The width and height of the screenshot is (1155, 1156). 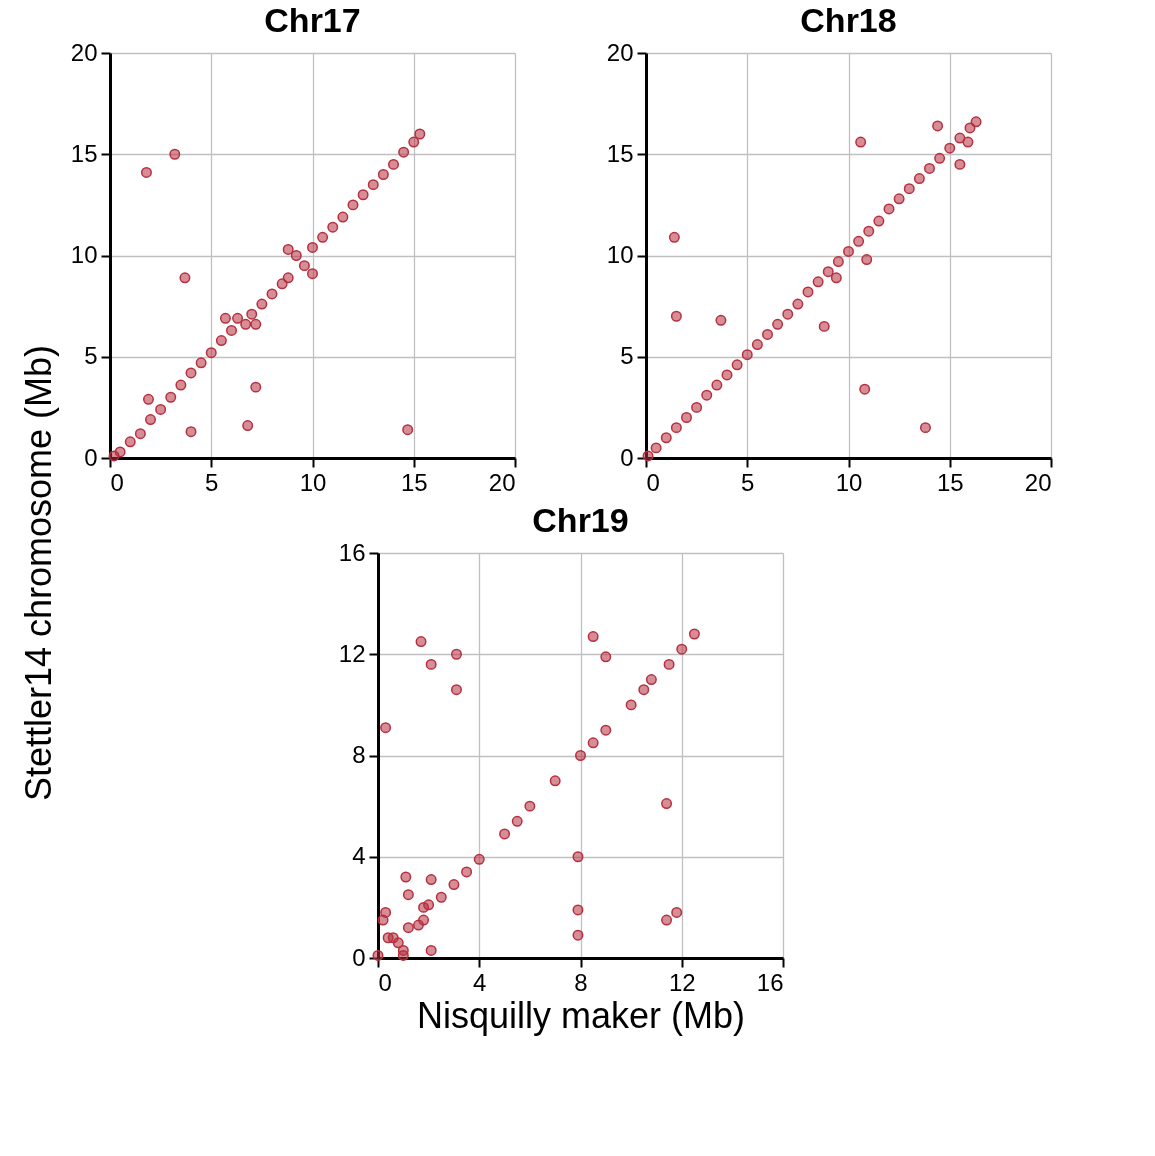 I want to click on chart-title: Chr18, so click(x=848, y=20).